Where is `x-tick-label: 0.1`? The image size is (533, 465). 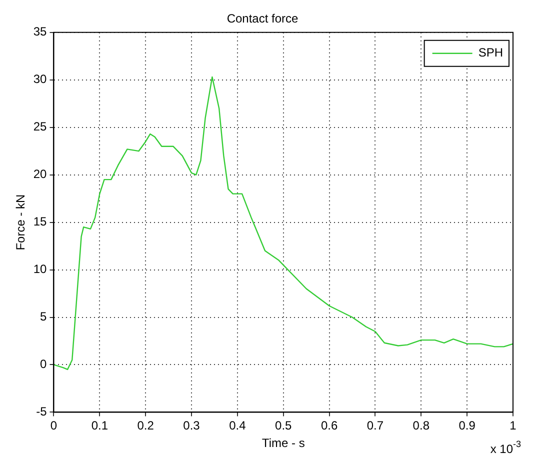 x-tick-label: 0.1 is located at coordinates (99, 425).